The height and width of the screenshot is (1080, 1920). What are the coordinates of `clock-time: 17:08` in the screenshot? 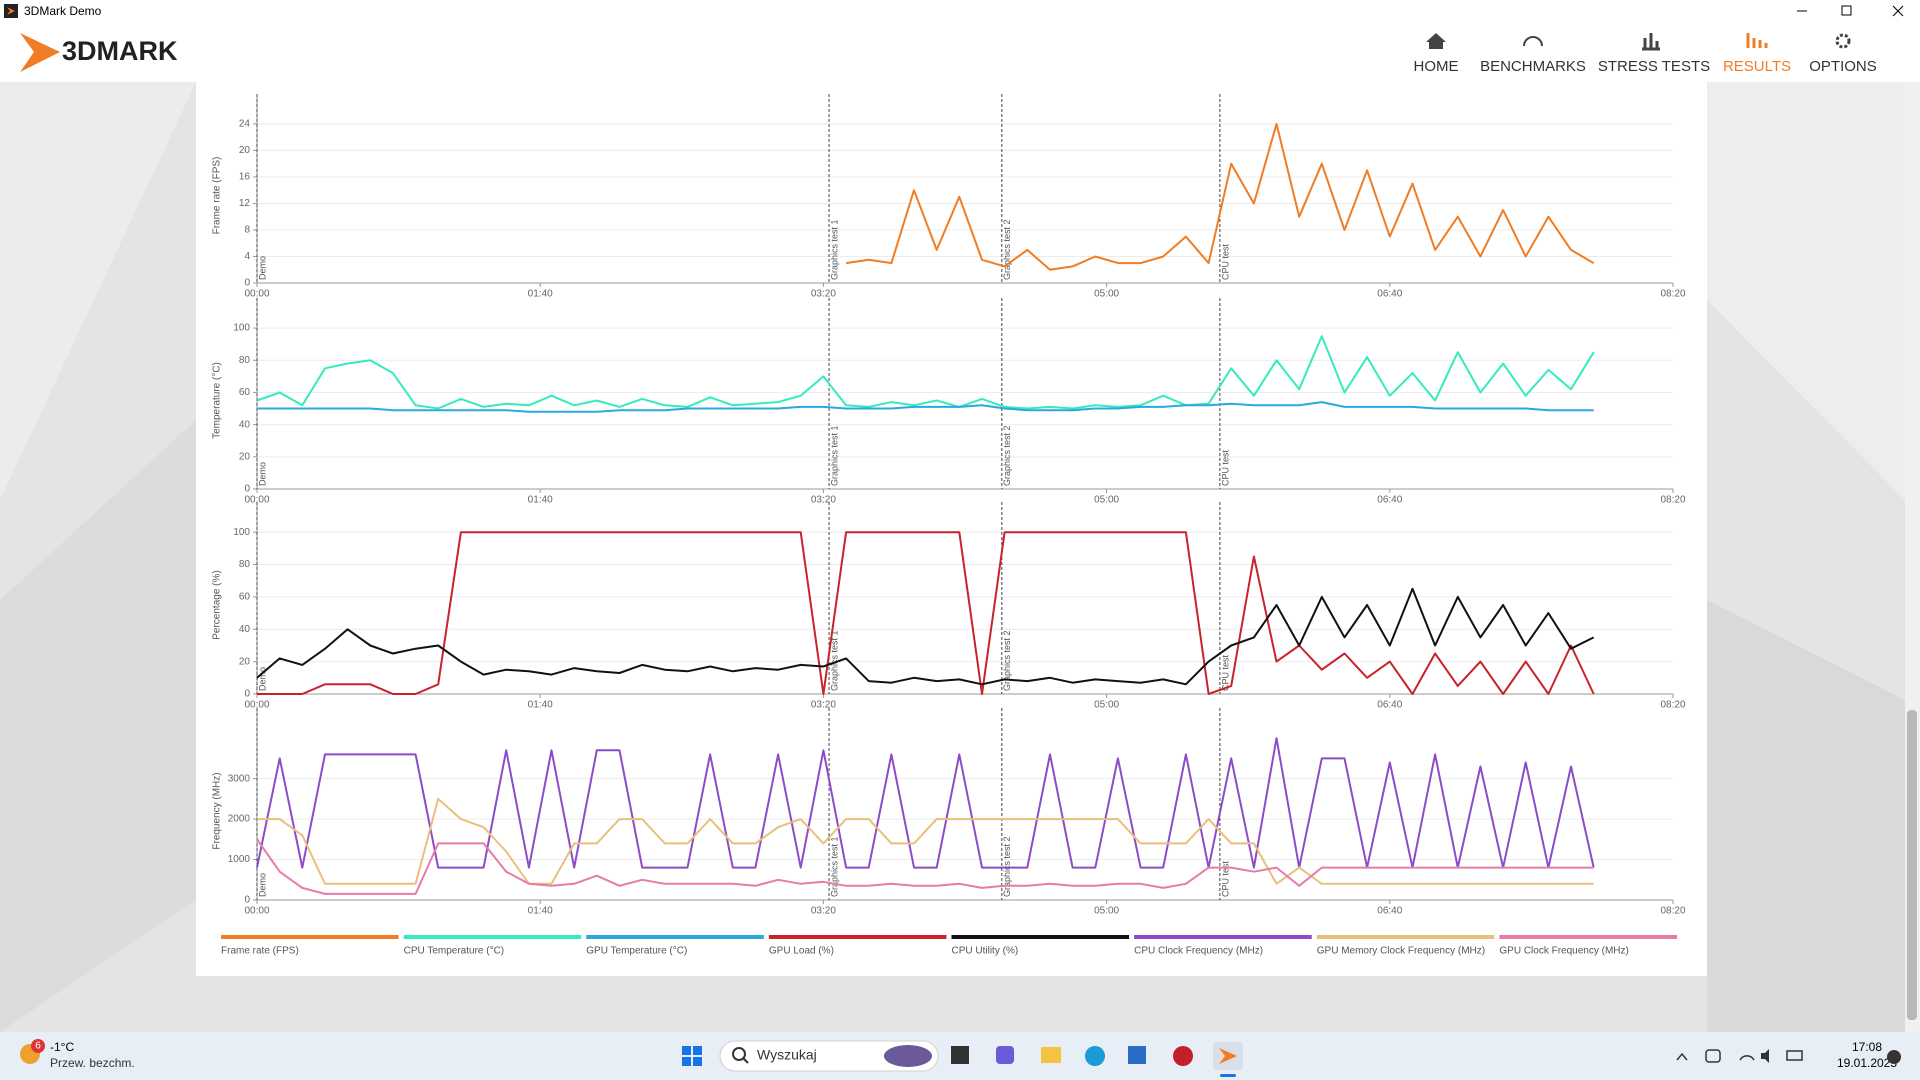 It's located at (1867, 1047).